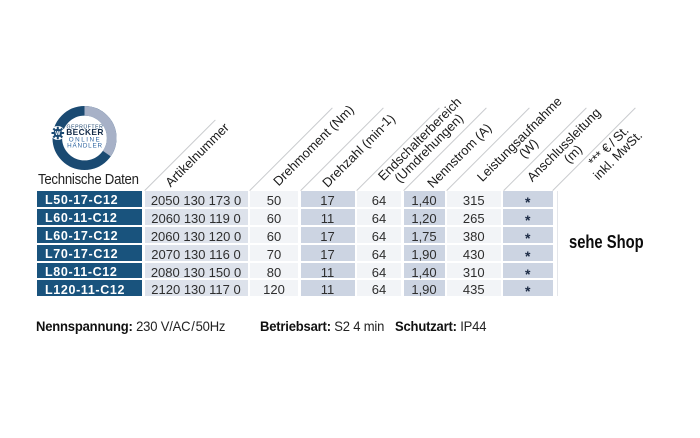  Describe the element at coordinates (85, 146) in the screenshot. I see `svg-text: HÄNDLER` at that location.